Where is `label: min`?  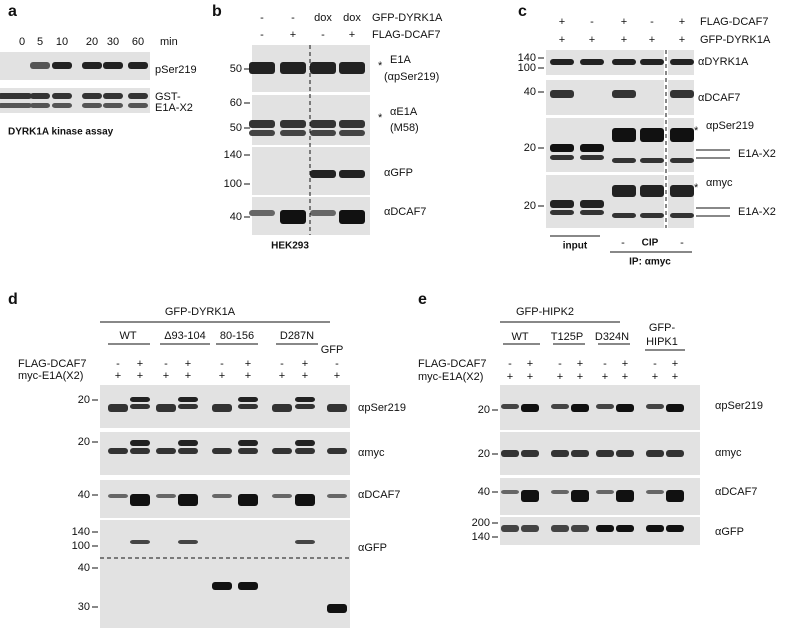
label: min is located at coordinates (169, 42).